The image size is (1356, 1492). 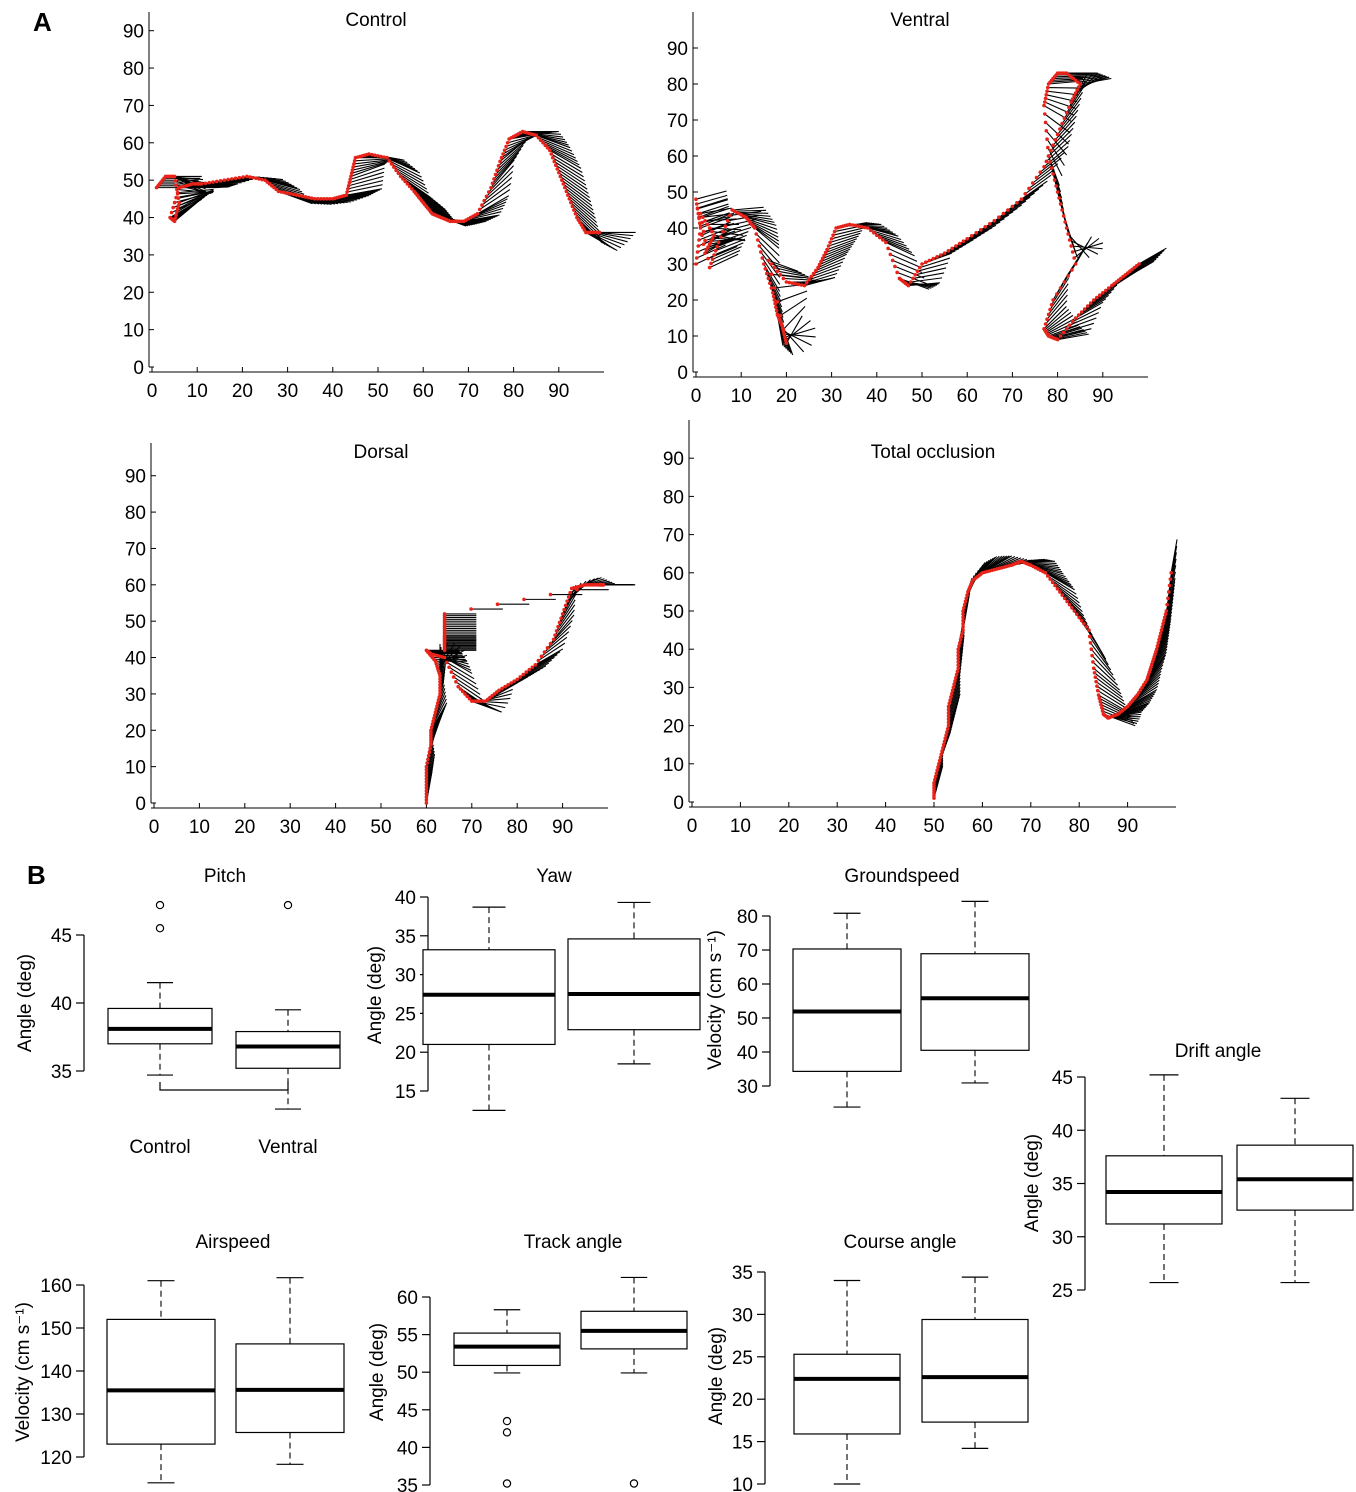 I want to click on chart-title: Groundspeed, so click(x=901, y=876).